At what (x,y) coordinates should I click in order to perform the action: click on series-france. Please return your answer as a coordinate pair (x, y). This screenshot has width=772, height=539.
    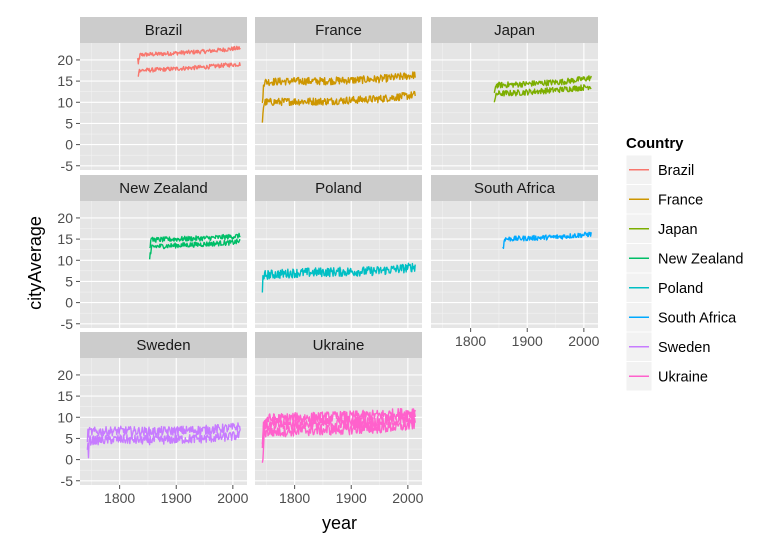
    Looking at the image, I should click on (338, 97).